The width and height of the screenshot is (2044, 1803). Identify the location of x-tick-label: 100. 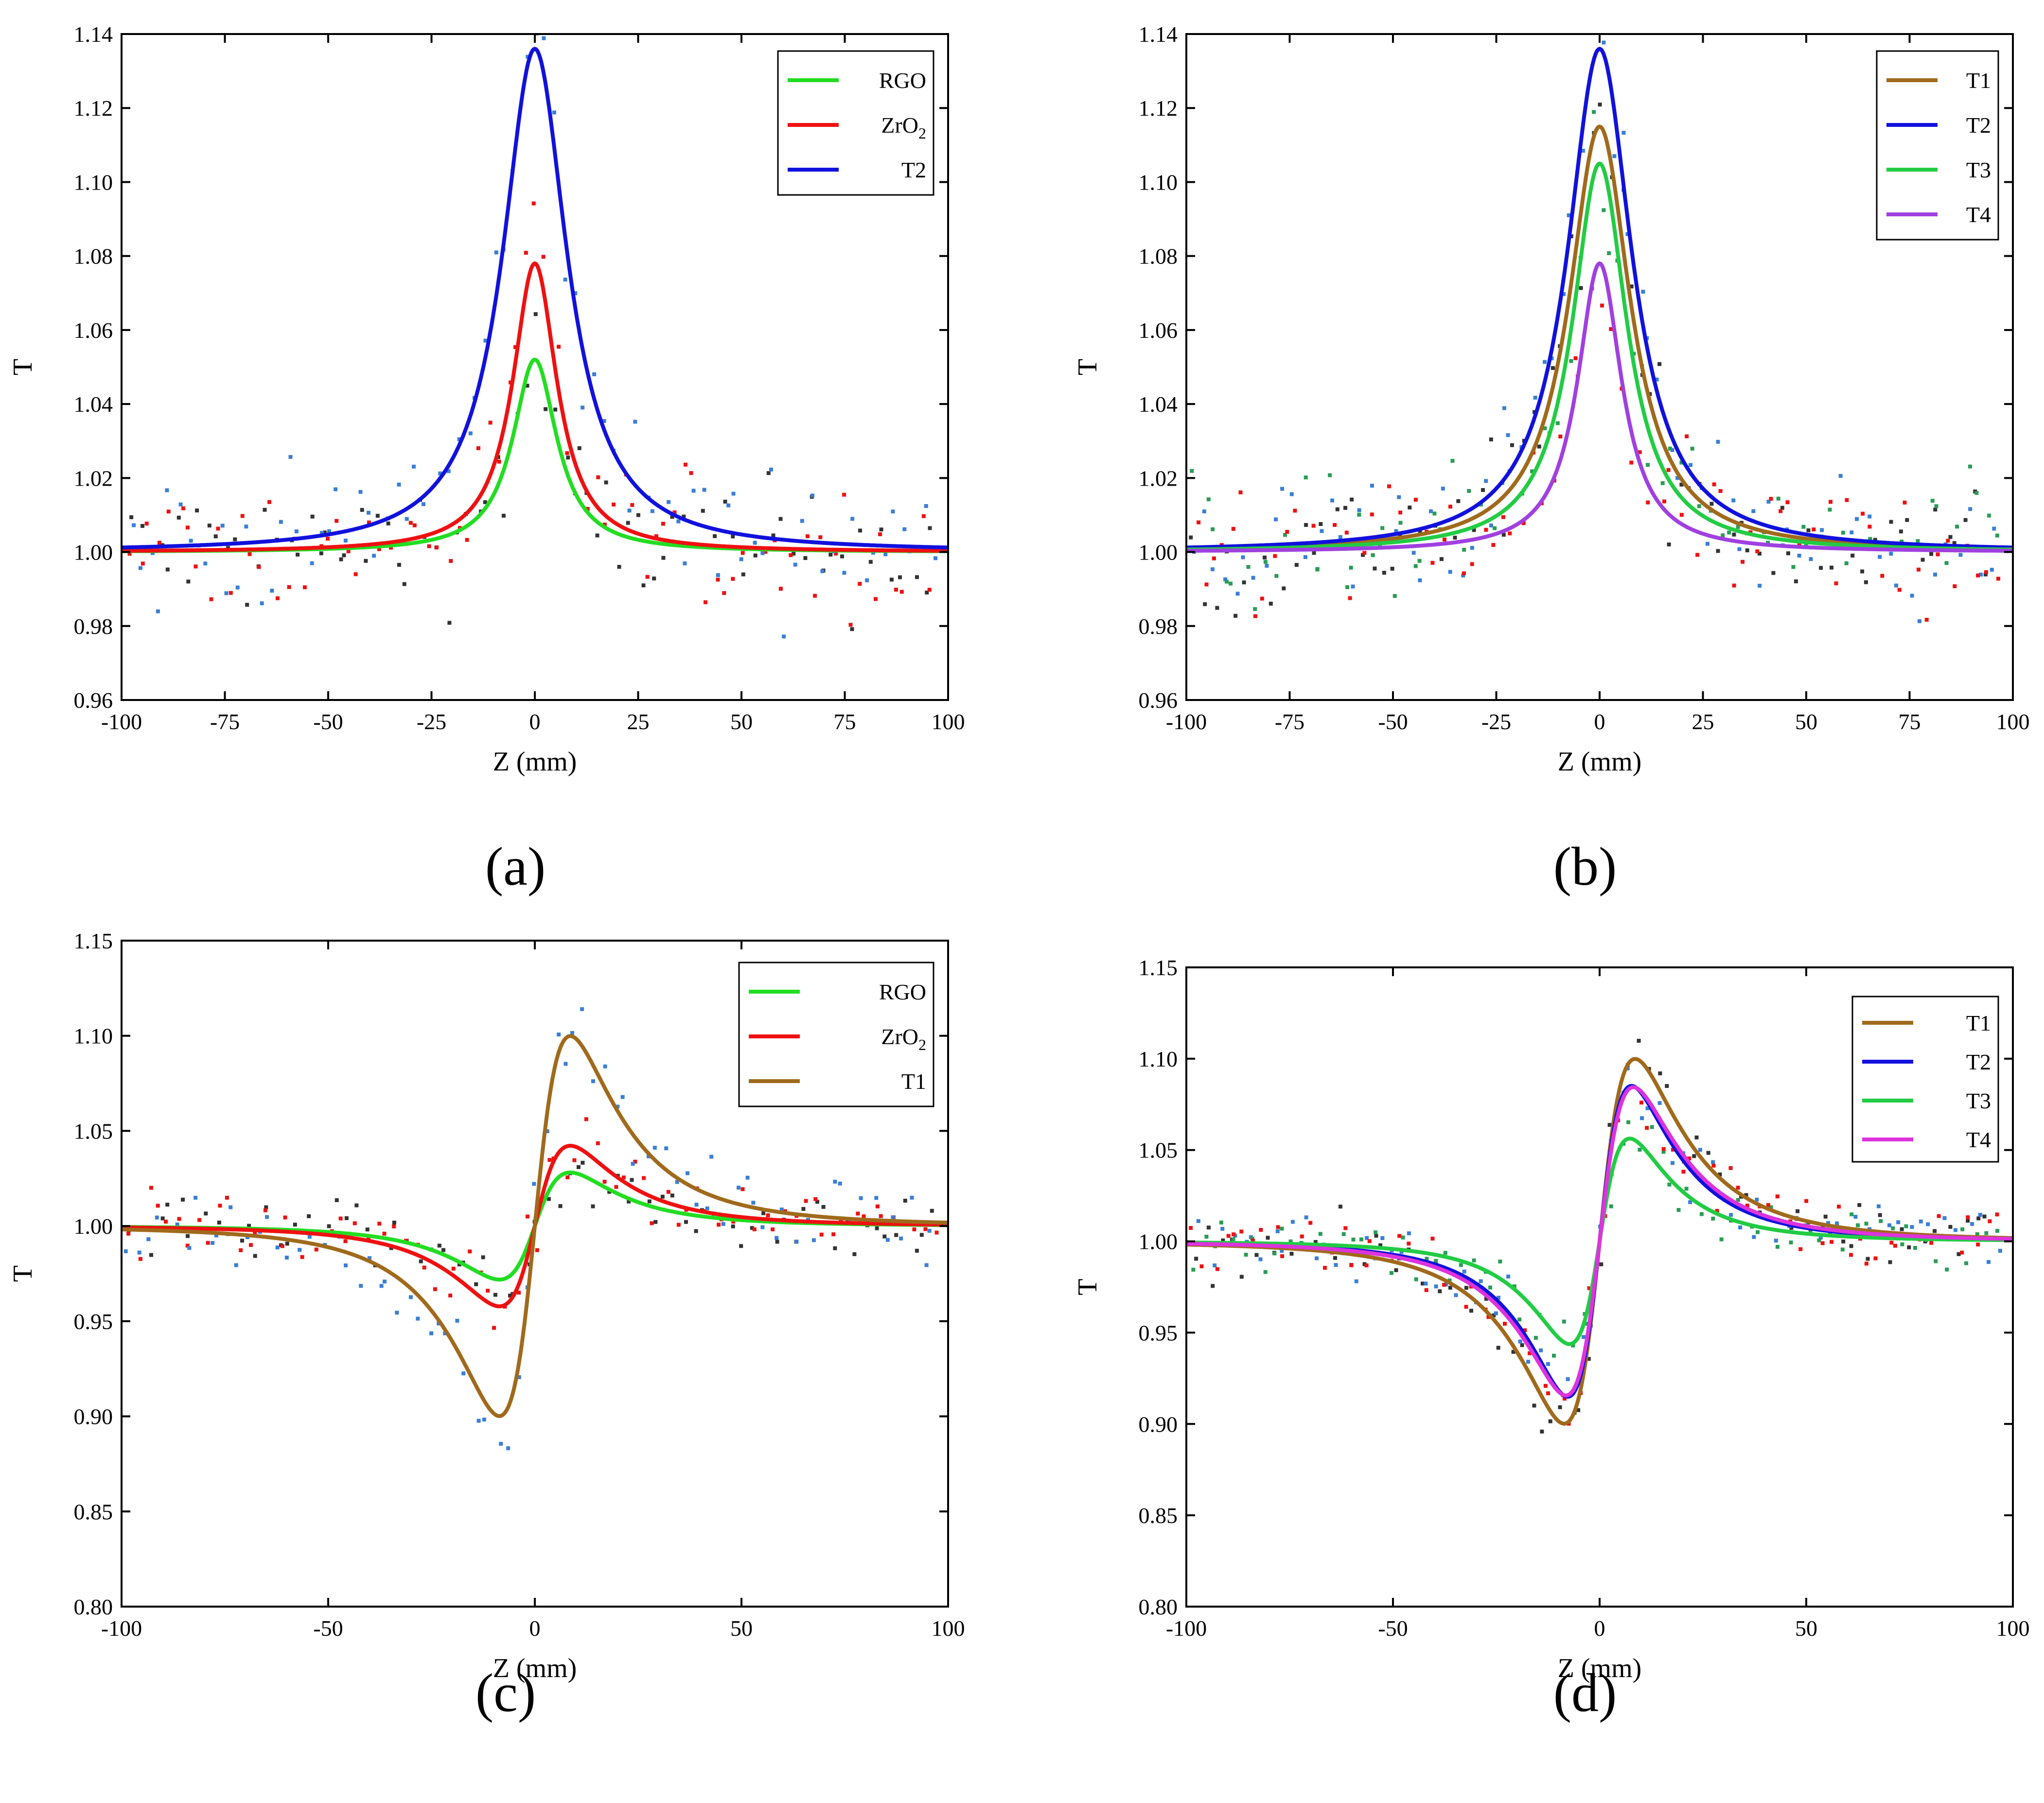
(949, 722).